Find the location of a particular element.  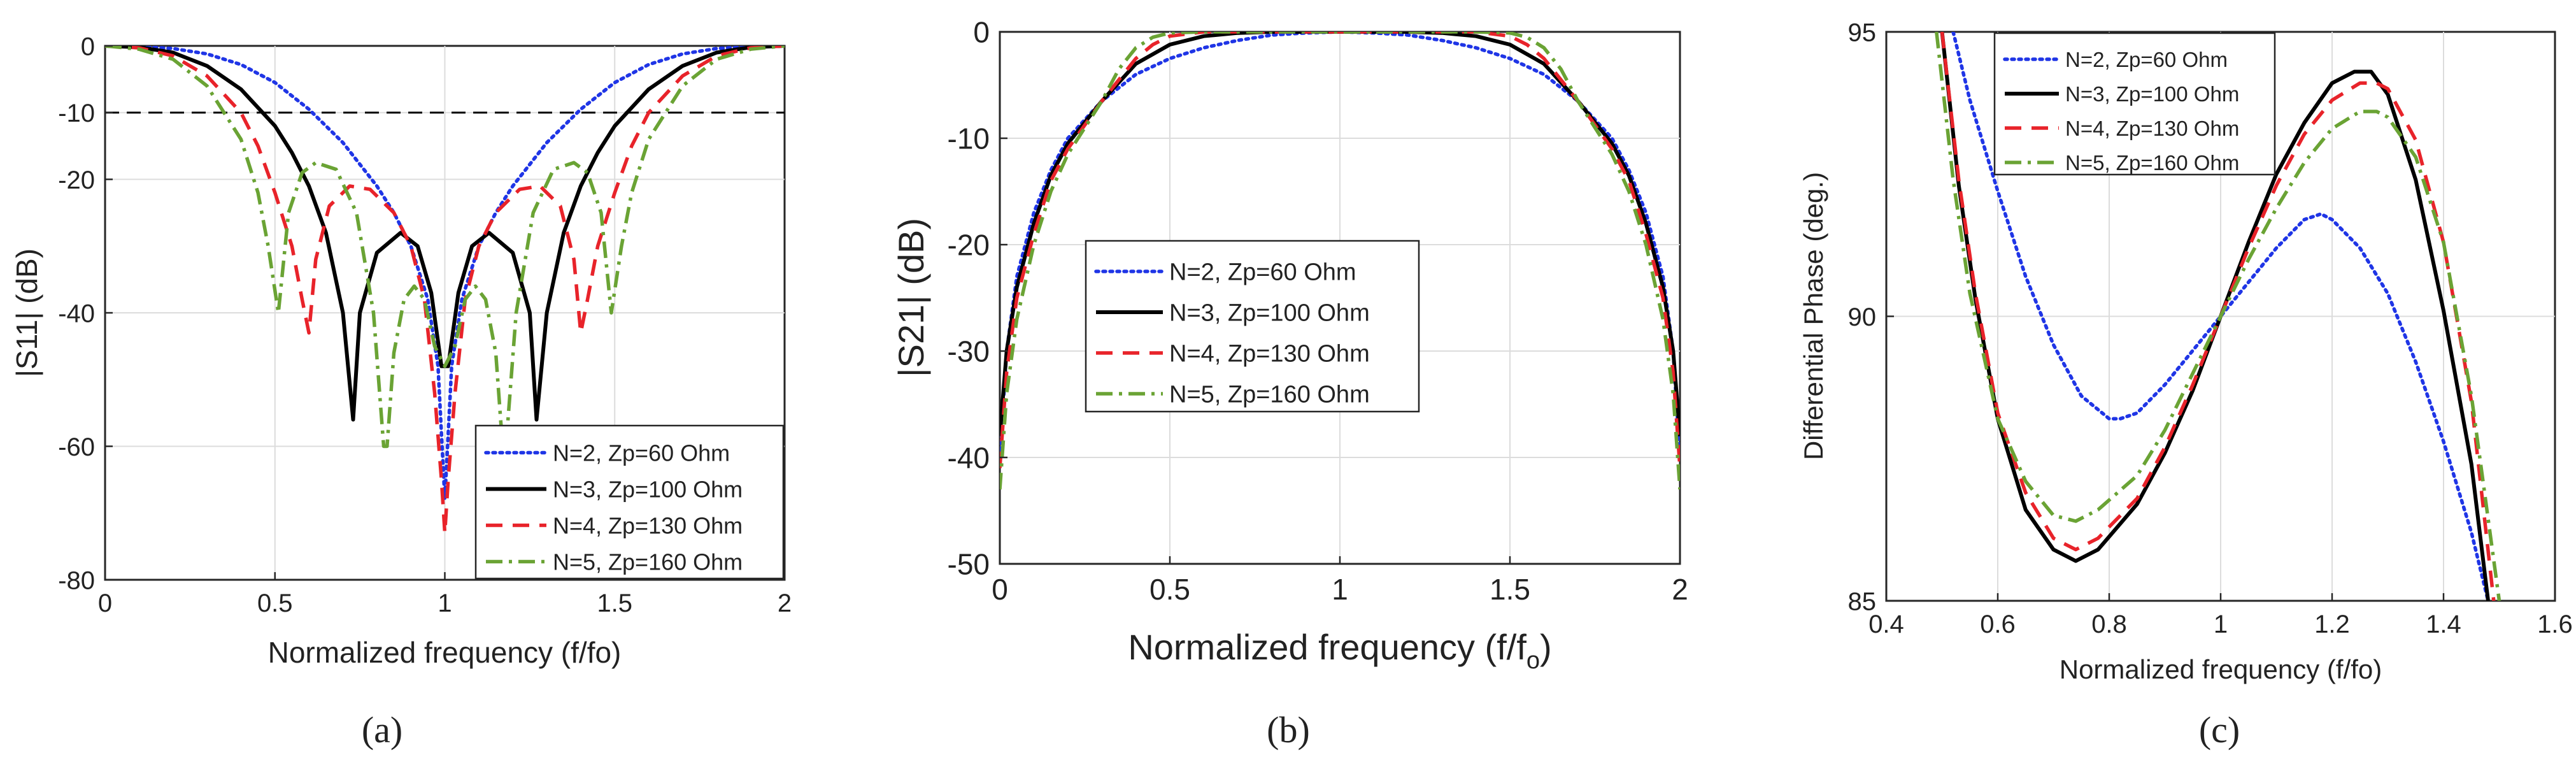

y-tick-label: -30 is located at coordinates (969, 351).